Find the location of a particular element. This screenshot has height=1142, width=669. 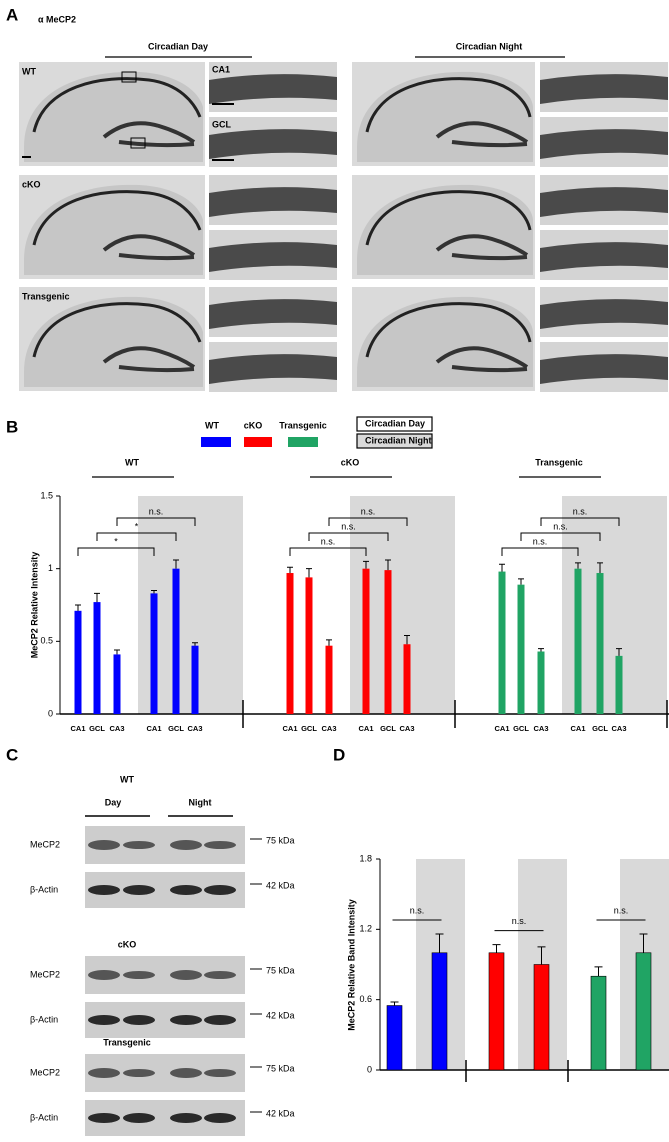

panel-label: D is located at coordinates (339, 754).